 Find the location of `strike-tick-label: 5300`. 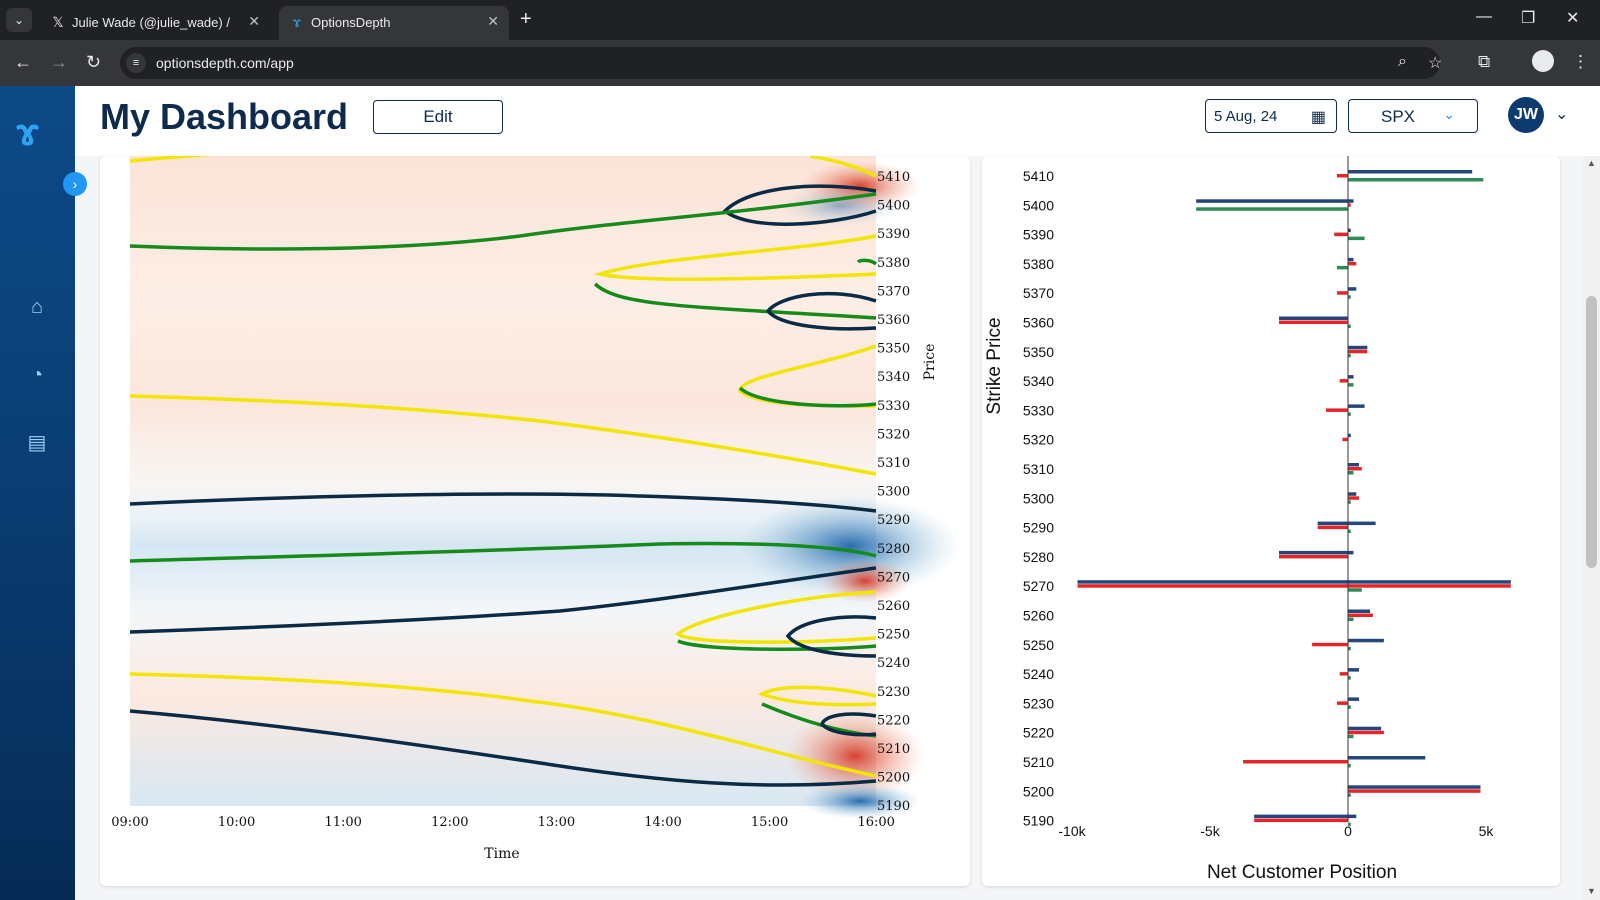

strike-tick-label: 5300 is located at coordinates (1038, 498).